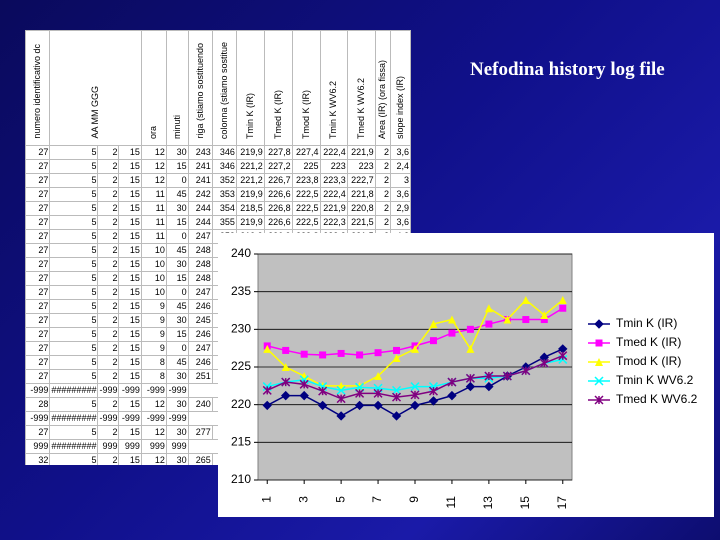 This screenshot has height=540, width=720. Describe the element at coordinates (278, 180) in the screenshot. I see `table-cell: 226,7` at that location.